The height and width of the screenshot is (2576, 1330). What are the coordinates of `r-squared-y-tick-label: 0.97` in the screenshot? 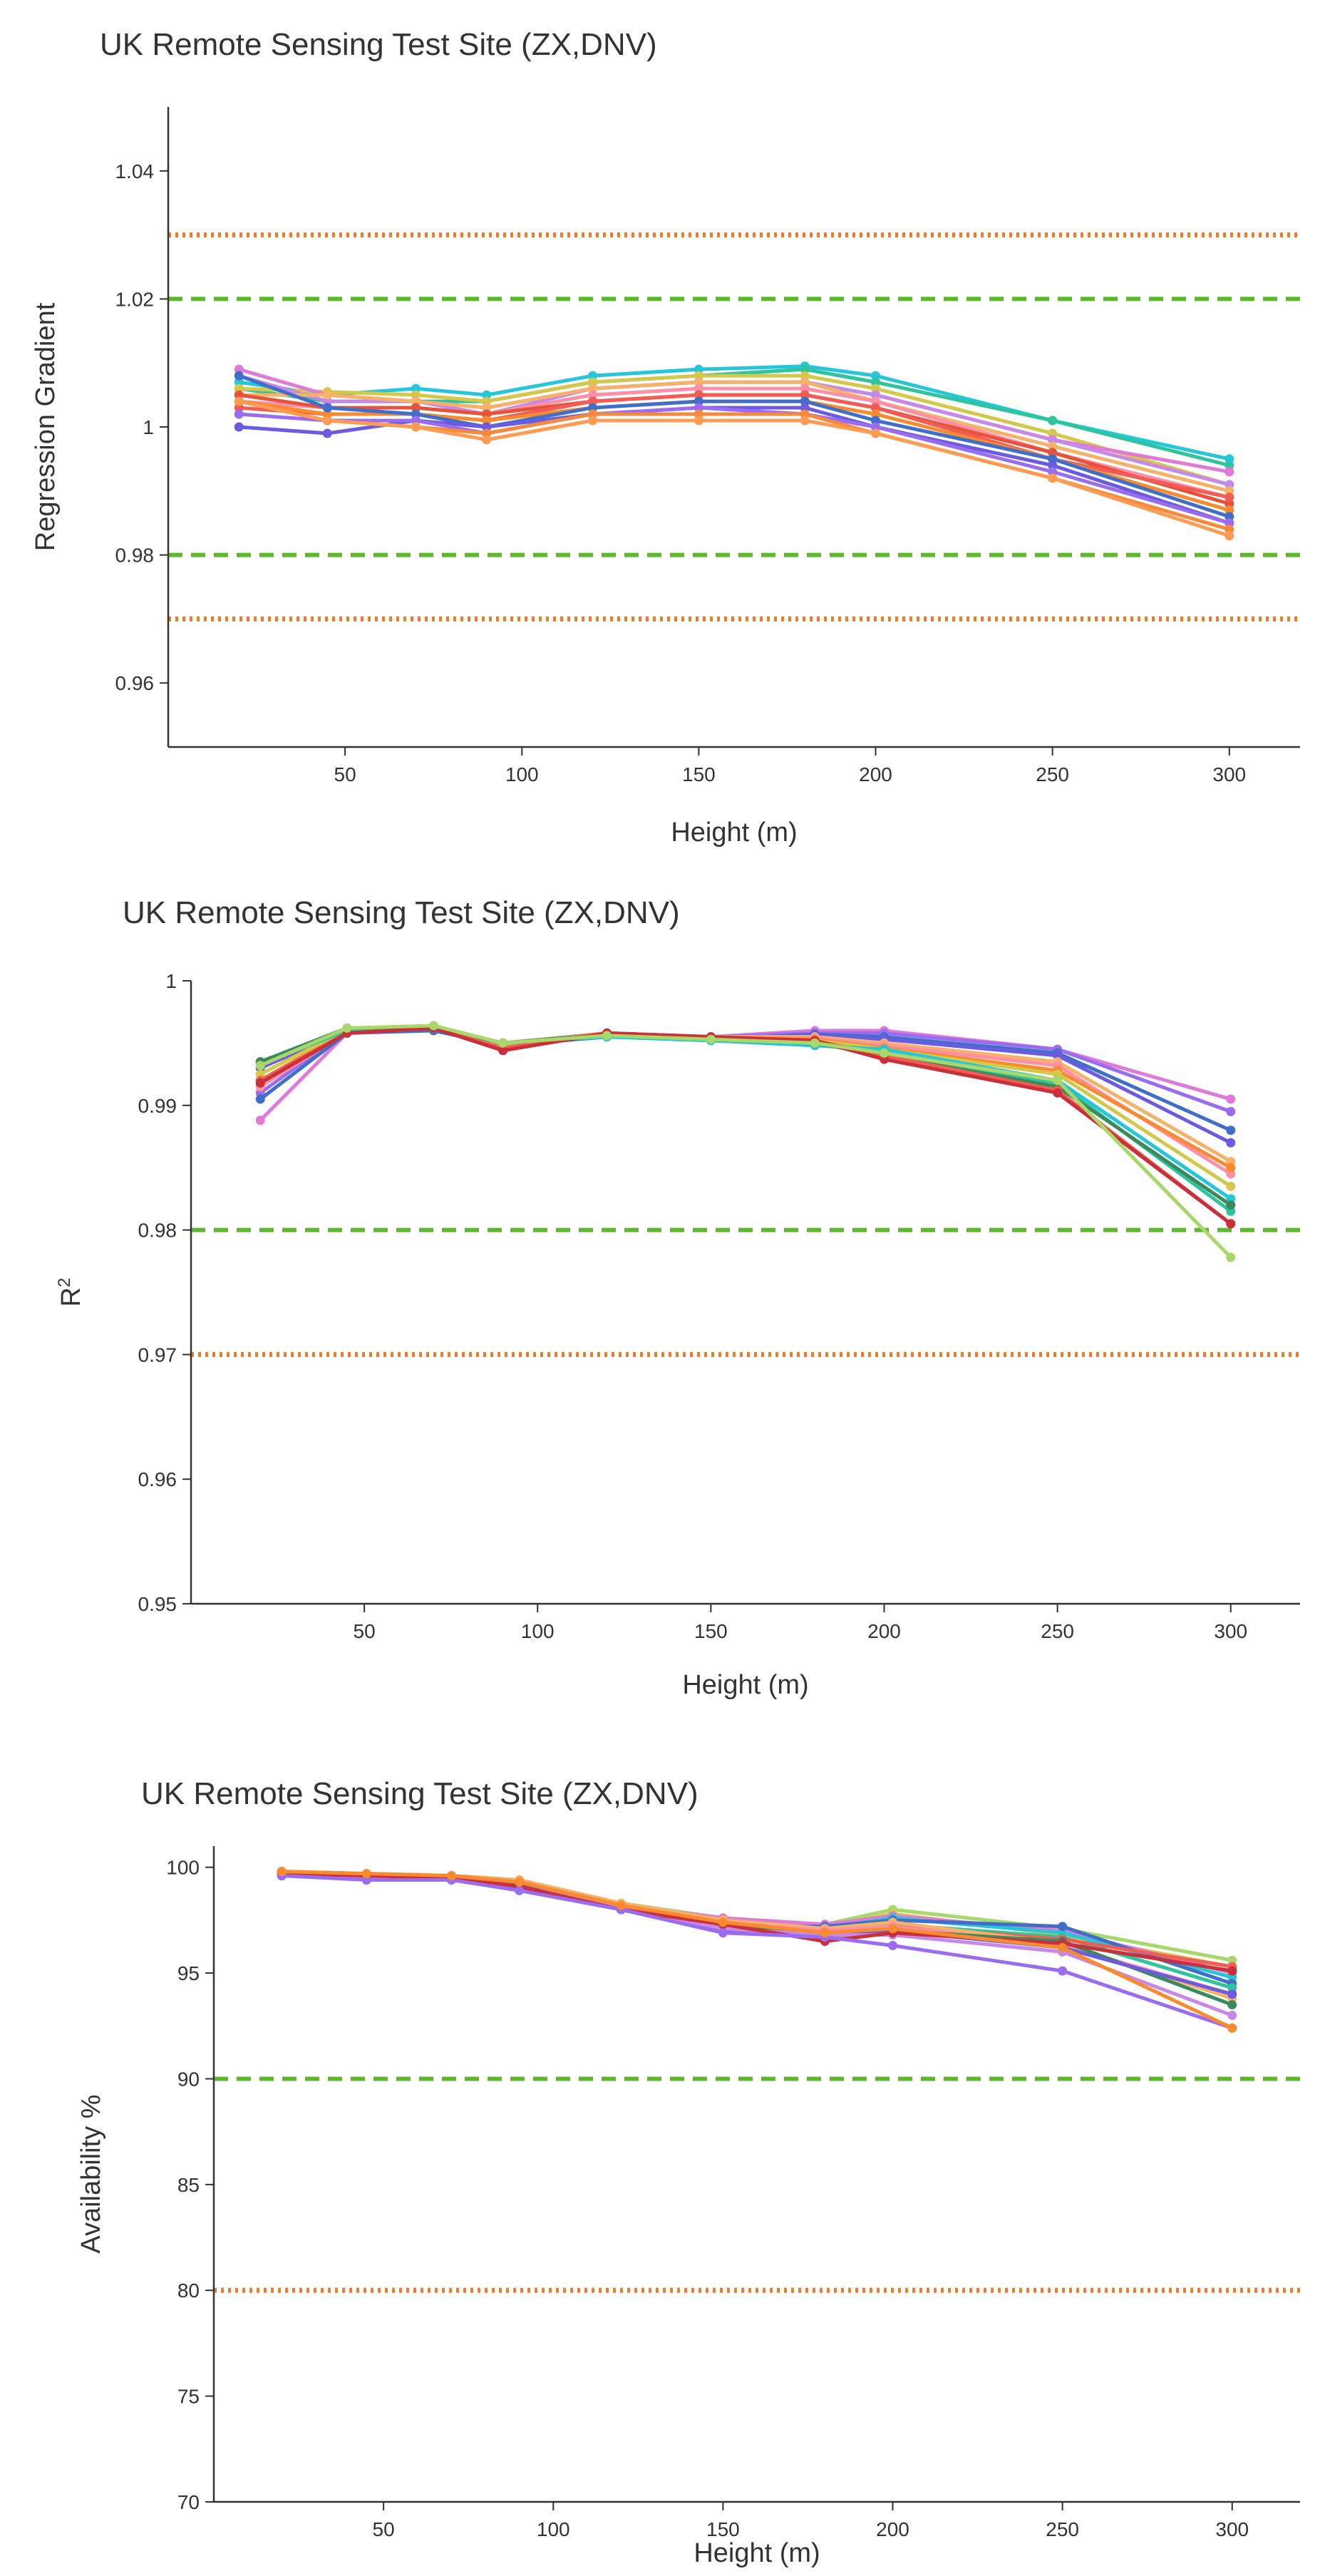 It's located at (157, 1355).